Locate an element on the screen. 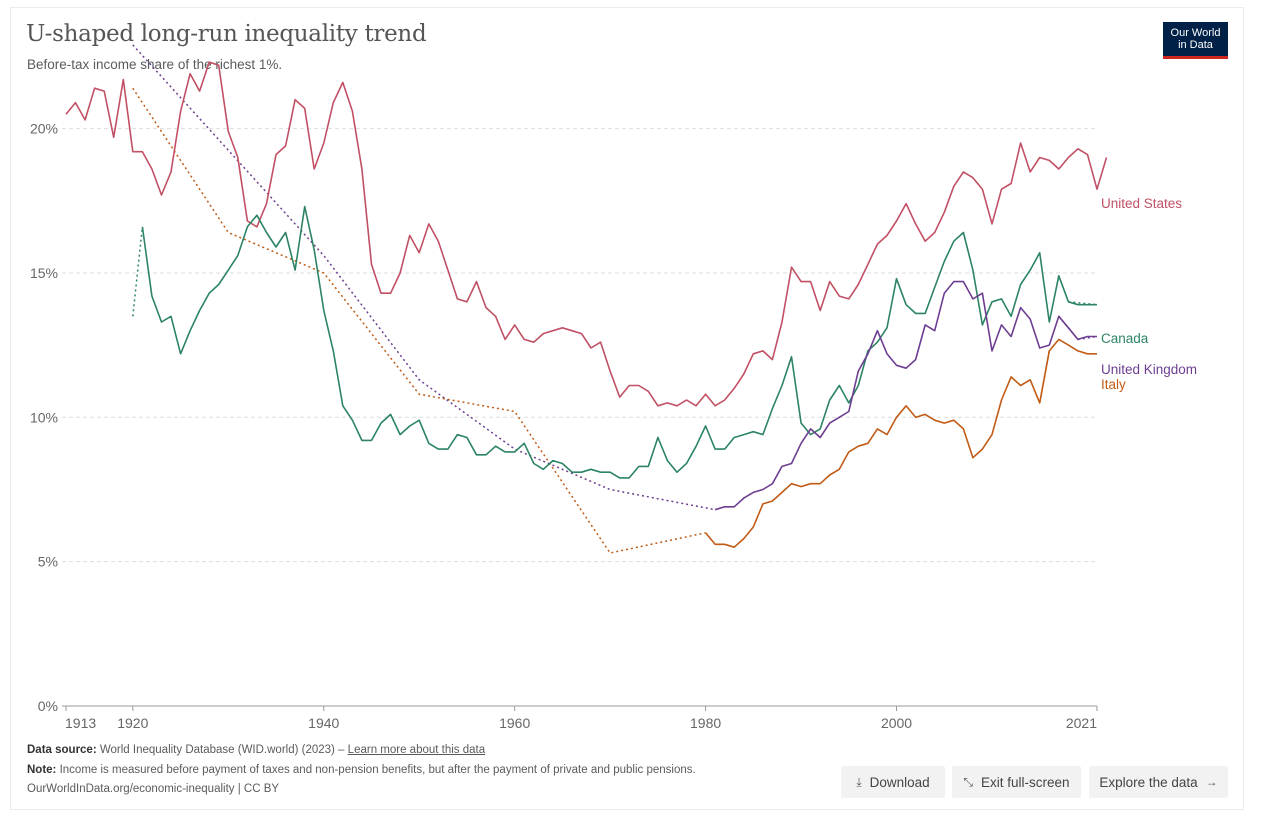 The width and height of the screenshot is (1275, 839). source-label: Data source: is located at coordinates (62, 750).